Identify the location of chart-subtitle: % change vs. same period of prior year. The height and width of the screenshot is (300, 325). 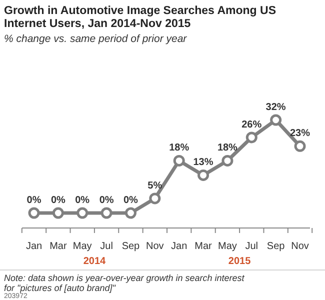
(96, 39).